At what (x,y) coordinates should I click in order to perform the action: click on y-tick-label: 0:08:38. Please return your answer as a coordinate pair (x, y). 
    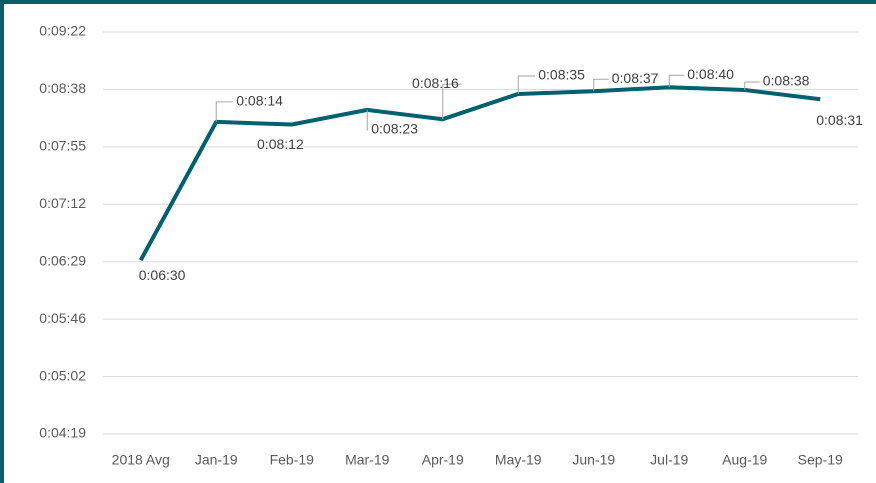
    Looking at the image, I should click on (62, 88).